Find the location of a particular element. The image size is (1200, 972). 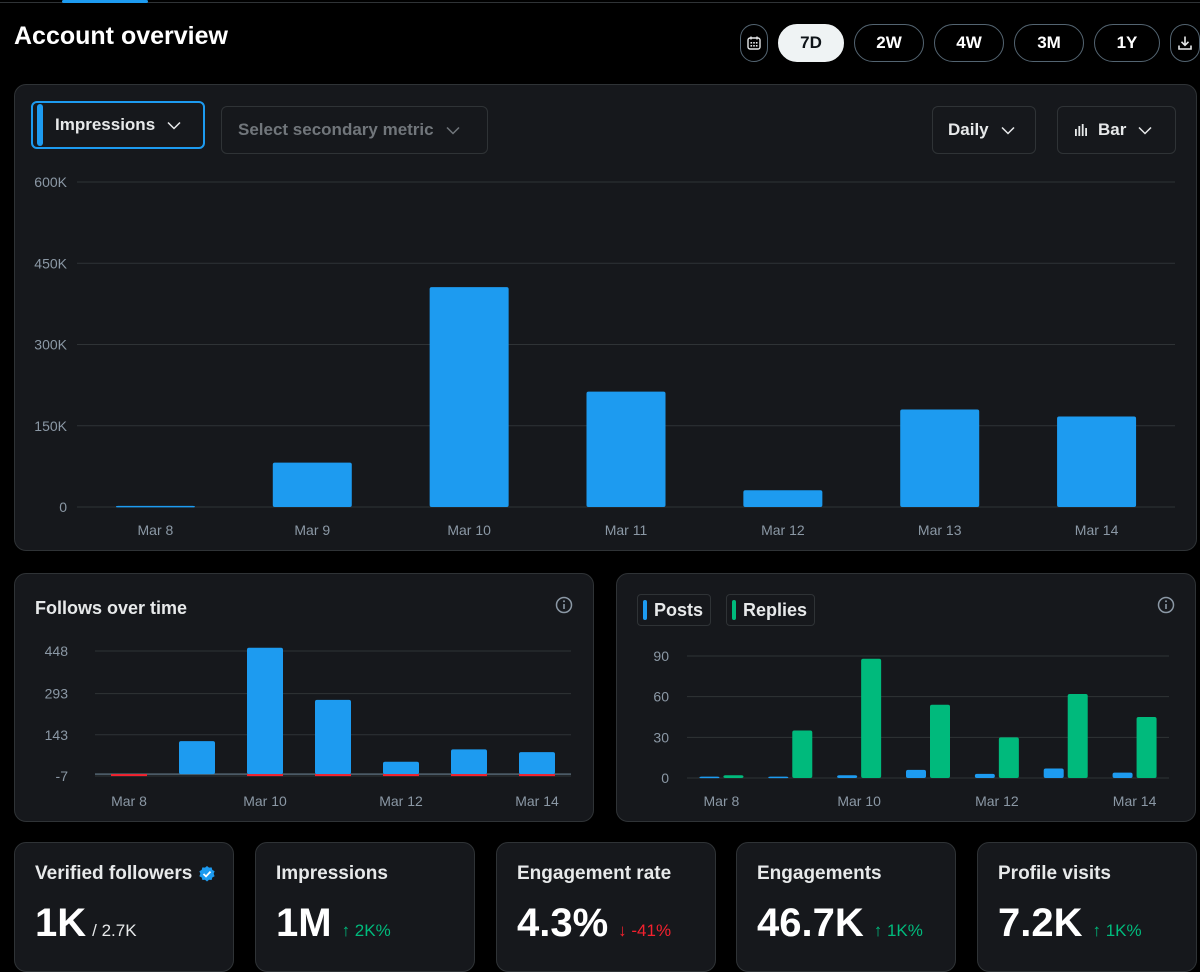

legend-posts: Posts is located at coordinates (674, 610).